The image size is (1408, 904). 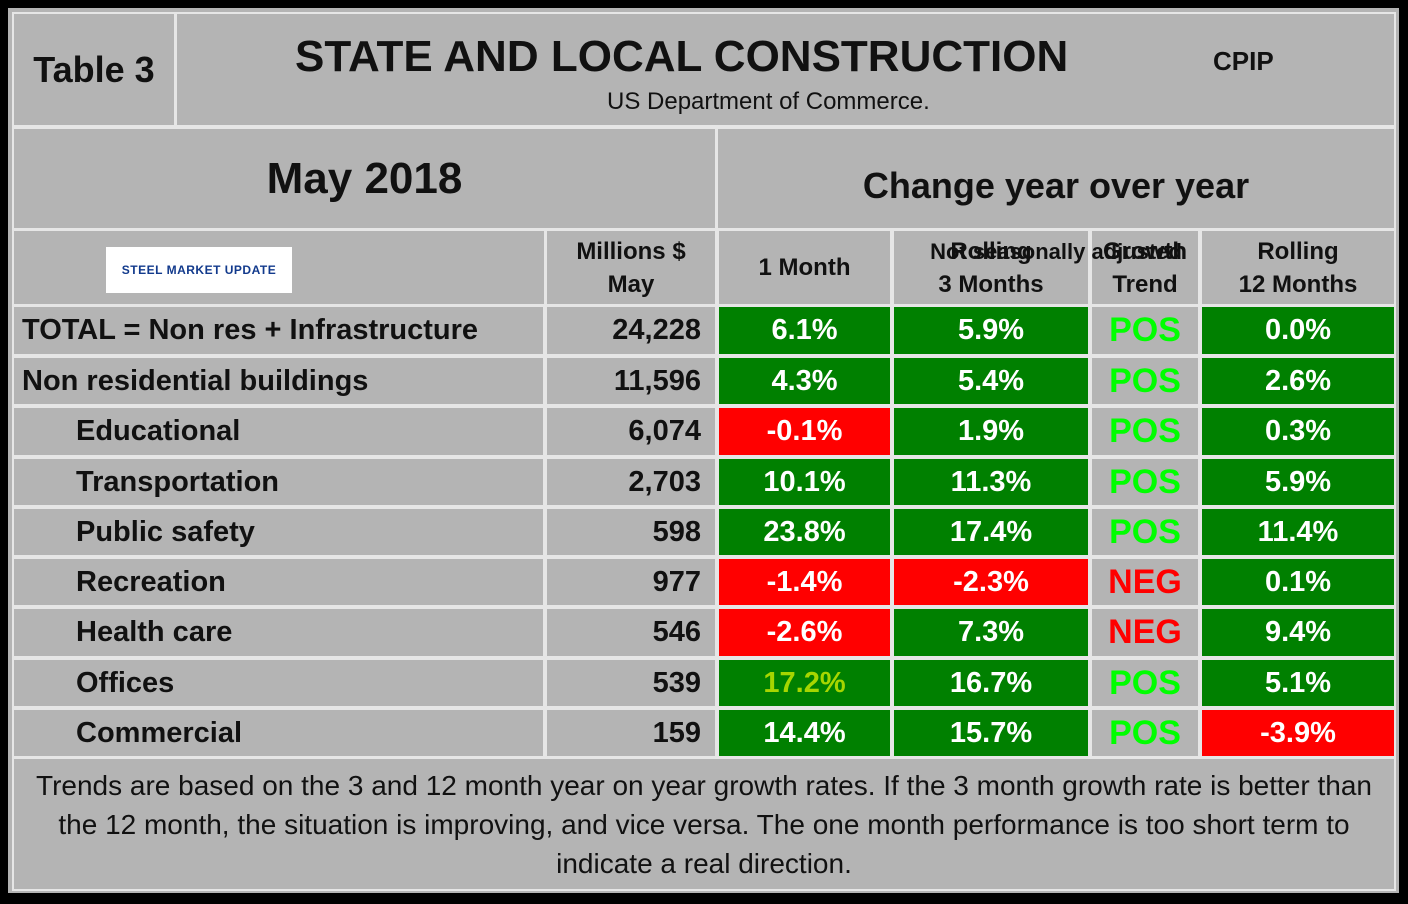 I want to click on amount: 24,228, so click(x=631, y=330).